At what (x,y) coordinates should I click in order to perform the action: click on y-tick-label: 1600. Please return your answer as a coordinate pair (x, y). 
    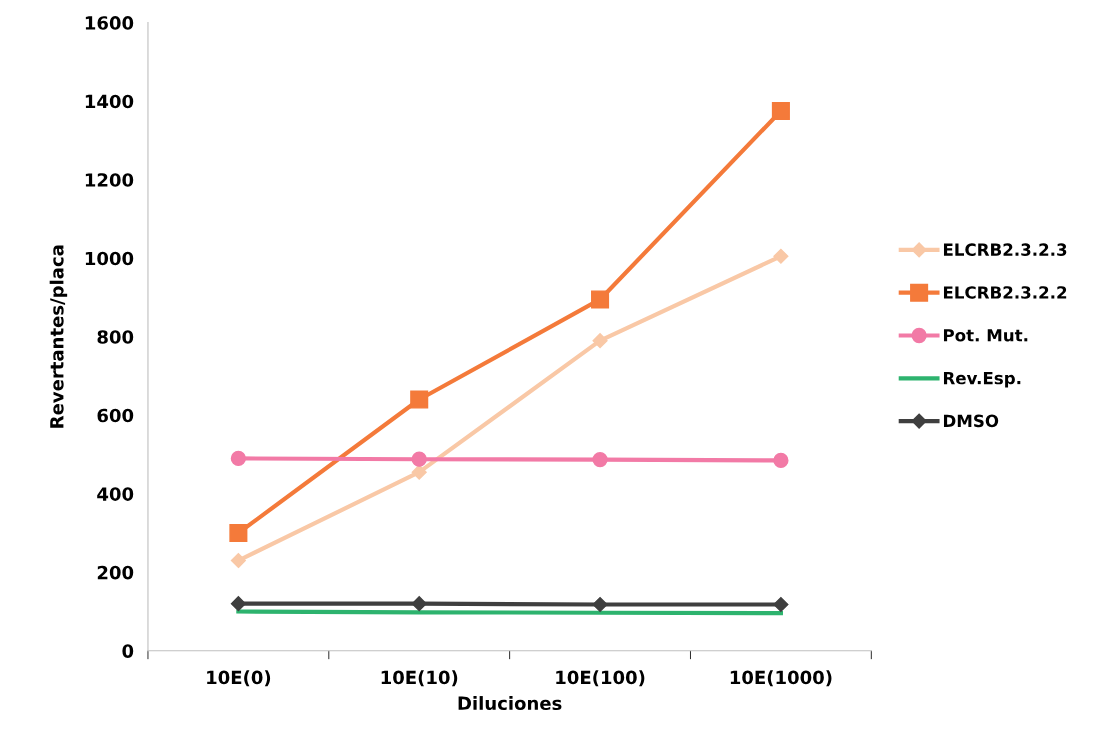
    Looking at the image, I should click on (109, 23).